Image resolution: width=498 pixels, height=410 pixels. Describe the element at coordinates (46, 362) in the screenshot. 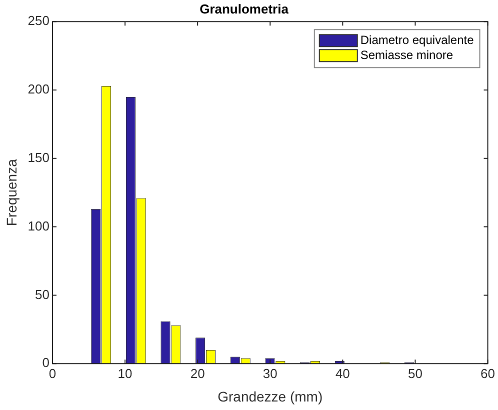

I see `y-tick-label: 0` at that location.